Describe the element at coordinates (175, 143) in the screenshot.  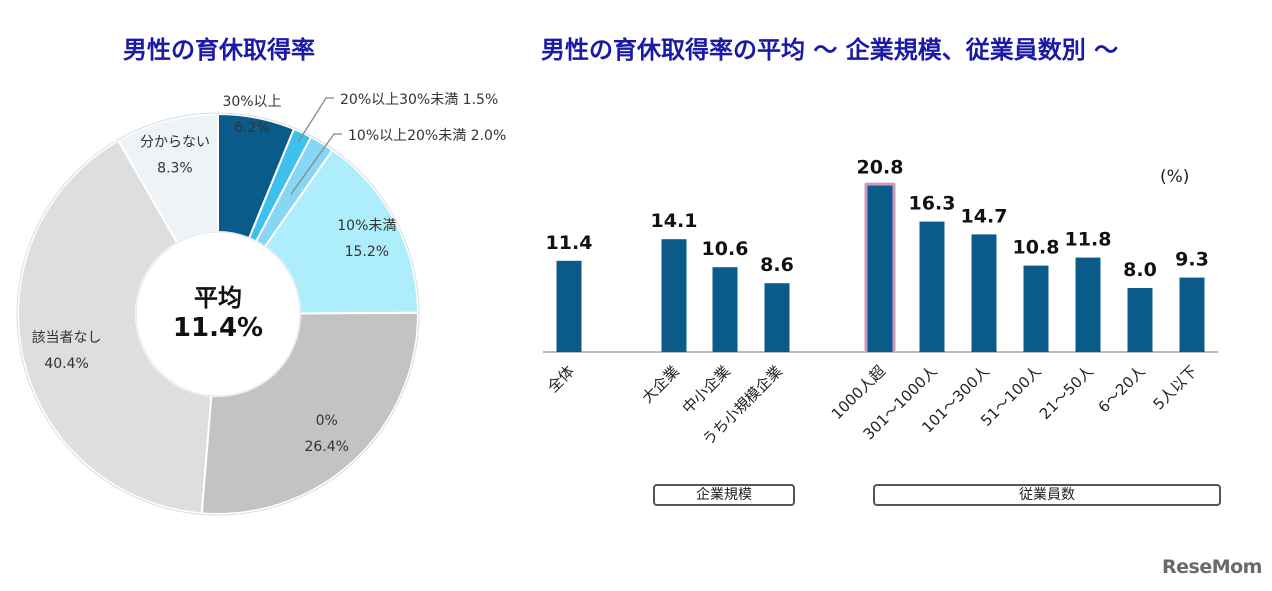
I see `pie-slice-label: 分からない` at that location.